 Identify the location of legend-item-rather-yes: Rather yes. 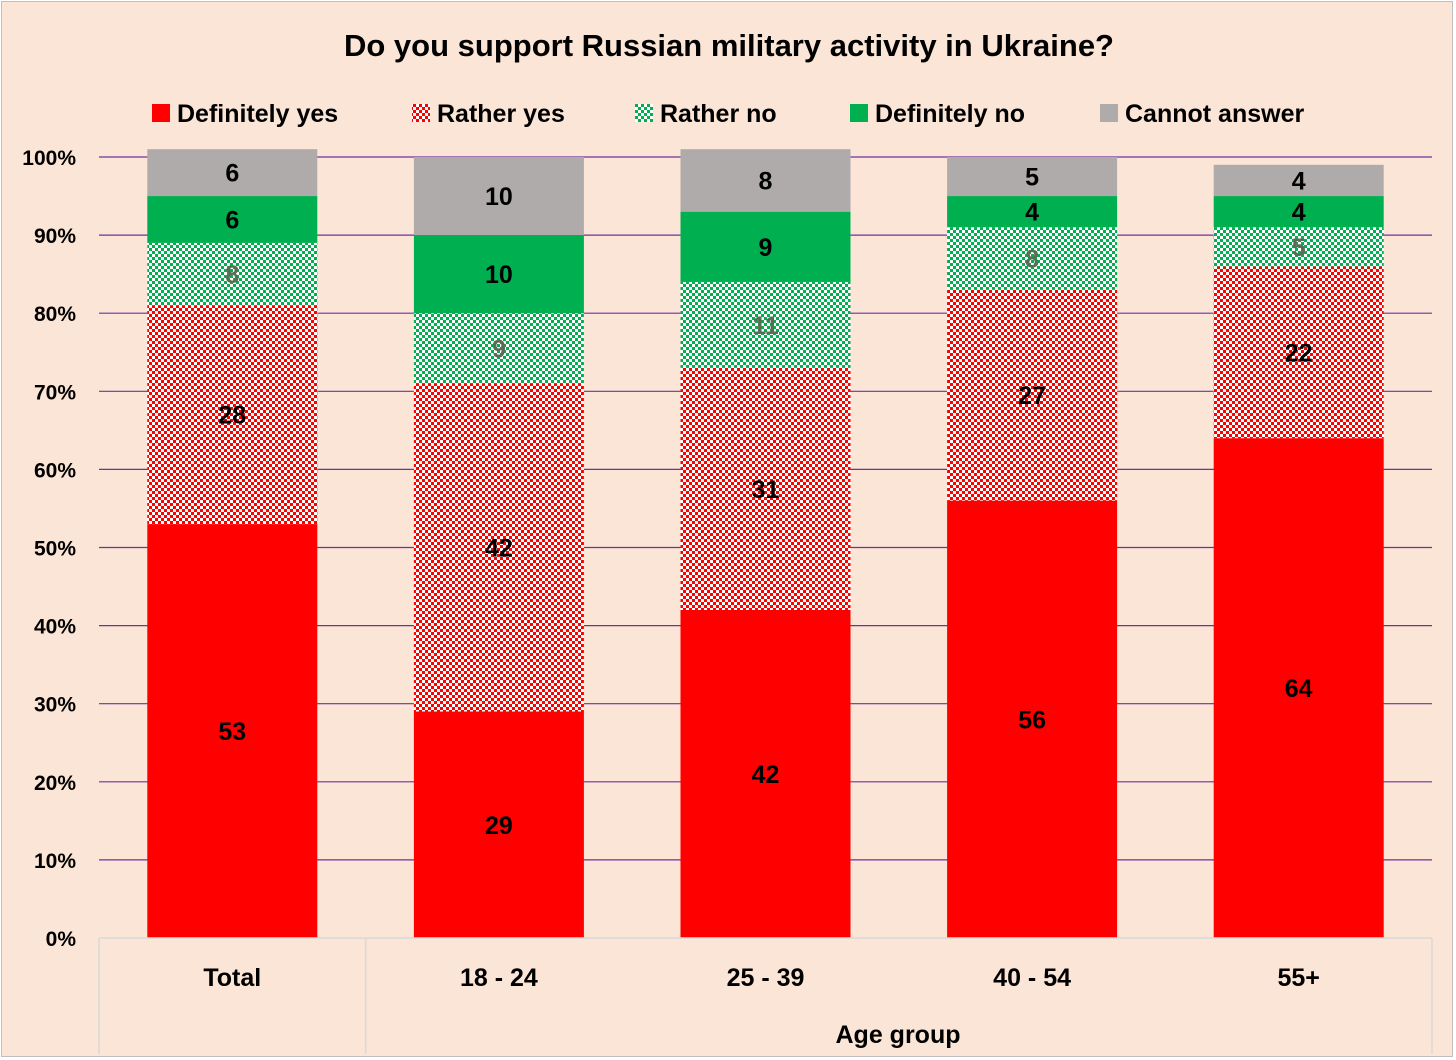
(488, 114).